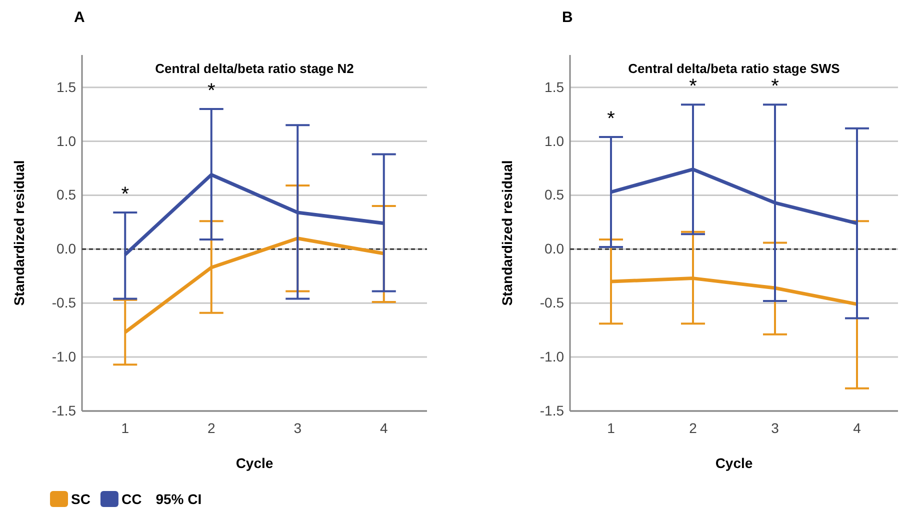  Describe the element at coordinates (79, 17) in the screenshot. I see `text: A` at that location.